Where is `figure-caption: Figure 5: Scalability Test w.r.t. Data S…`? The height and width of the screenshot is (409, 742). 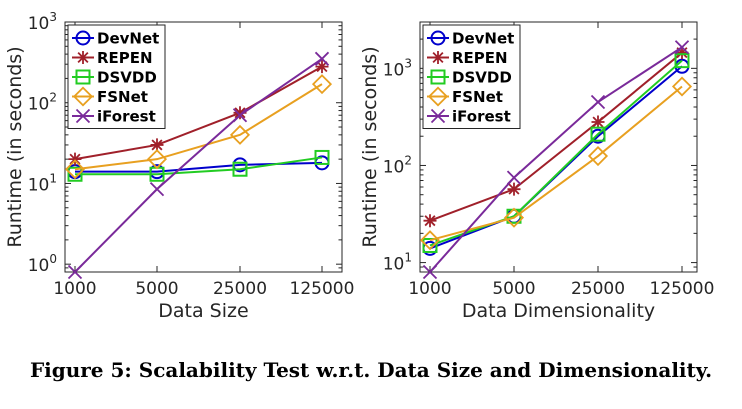
figure-caption: Figure 5: Scalability Test w.r.t. Data S… is located at coordinates (371, 370).